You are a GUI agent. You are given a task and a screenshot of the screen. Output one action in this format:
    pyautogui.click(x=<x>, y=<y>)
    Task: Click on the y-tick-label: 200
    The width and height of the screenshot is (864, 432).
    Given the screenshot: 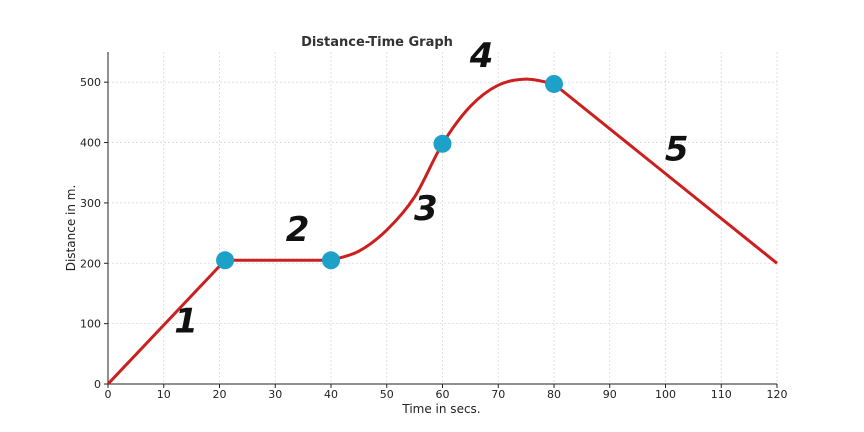 What is the action you would take?
    pyautogui.click(x=90, y=263)
    